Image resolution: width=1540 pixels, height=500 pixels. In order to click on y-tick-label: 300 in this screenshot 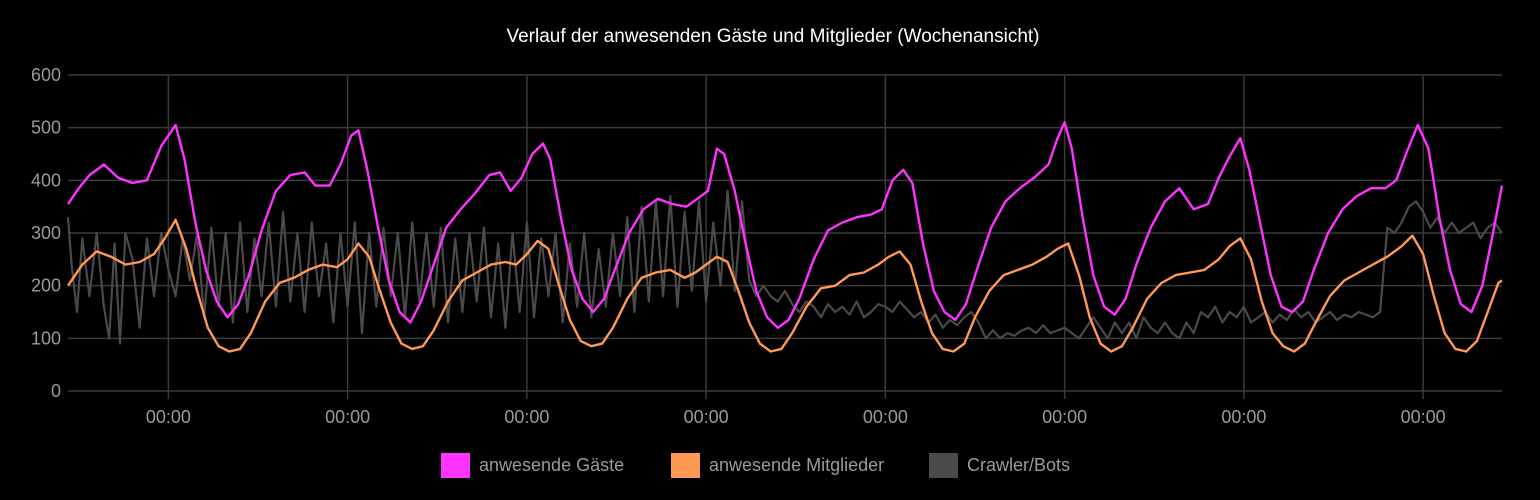, I will do `click(46, 233)`.